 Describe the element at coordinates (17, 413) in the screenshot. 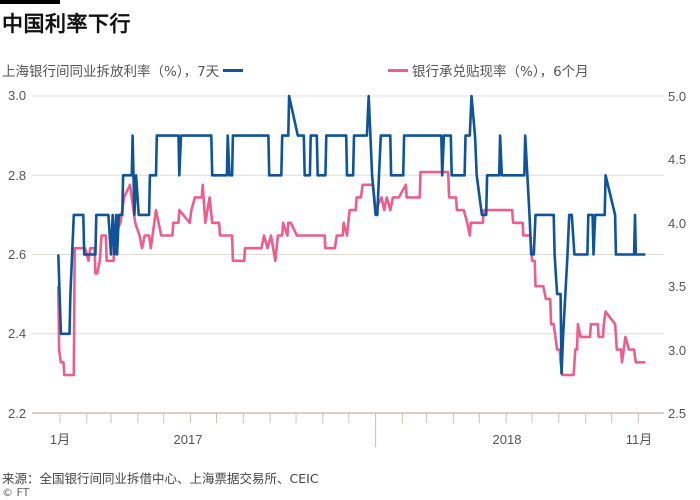

I see `y-left-tick-label: 2.2` at that location.